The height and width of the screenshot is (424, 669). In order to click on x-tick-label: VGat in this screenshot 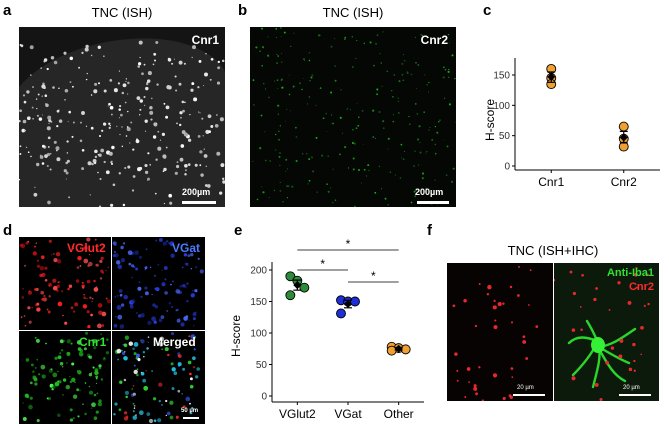, I will do `click(348, 414)`.